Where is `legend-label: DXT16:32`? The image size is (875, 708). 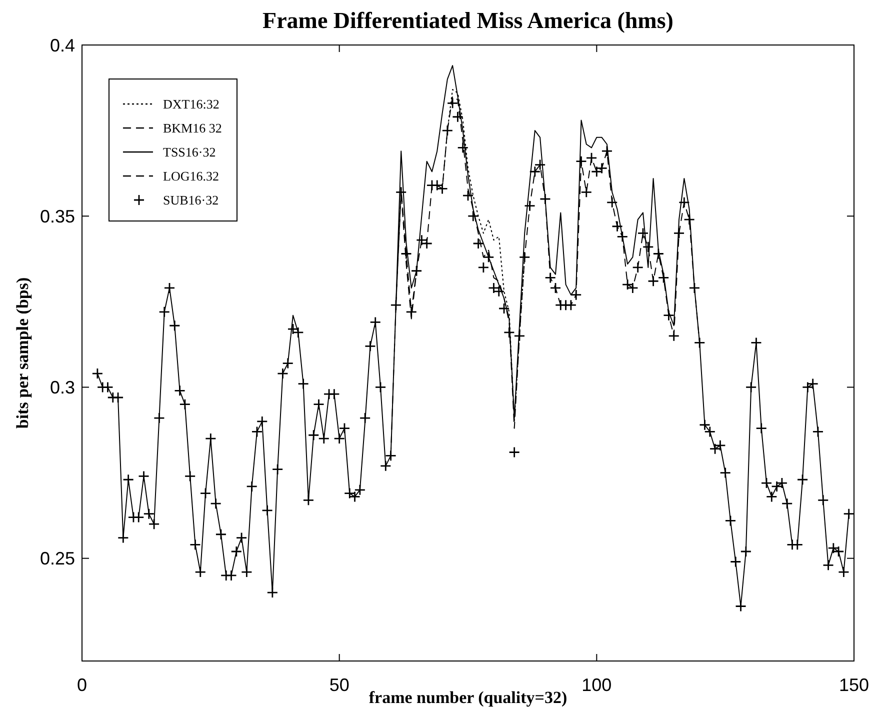 legend-label: DXT16:32 is located at coordinates (191, 104).